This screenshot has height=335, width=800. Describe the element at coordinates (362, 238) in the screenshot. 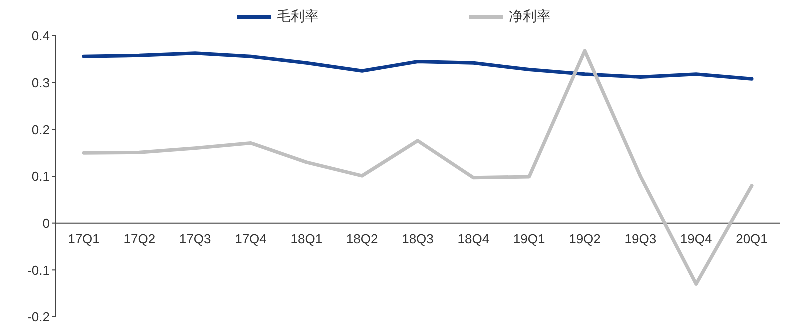

I see `x-tick-label: 18Q2` at that location.